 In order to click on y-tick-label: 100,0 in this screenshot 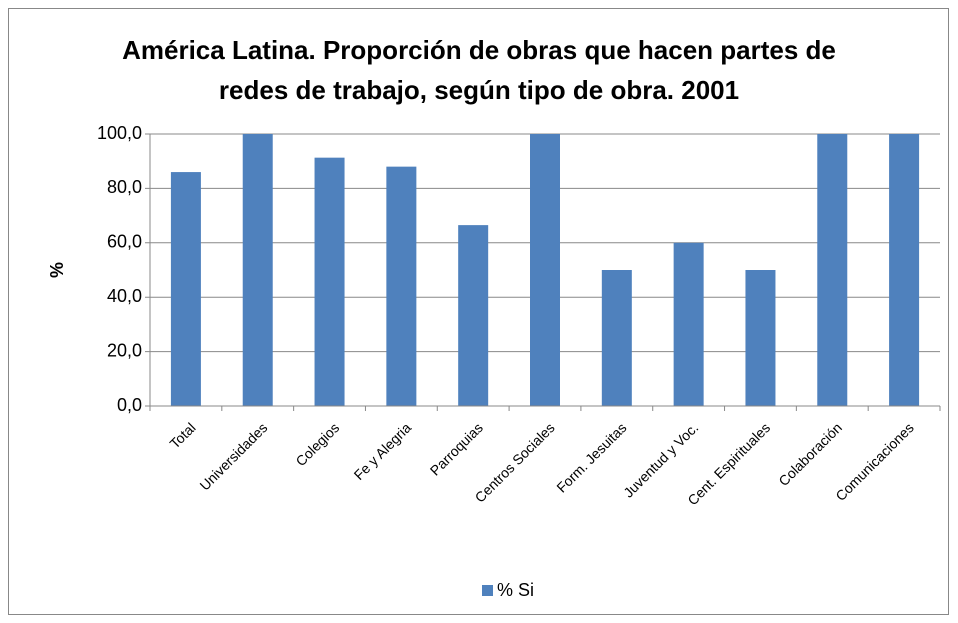, I will do `click(119, 133)`.